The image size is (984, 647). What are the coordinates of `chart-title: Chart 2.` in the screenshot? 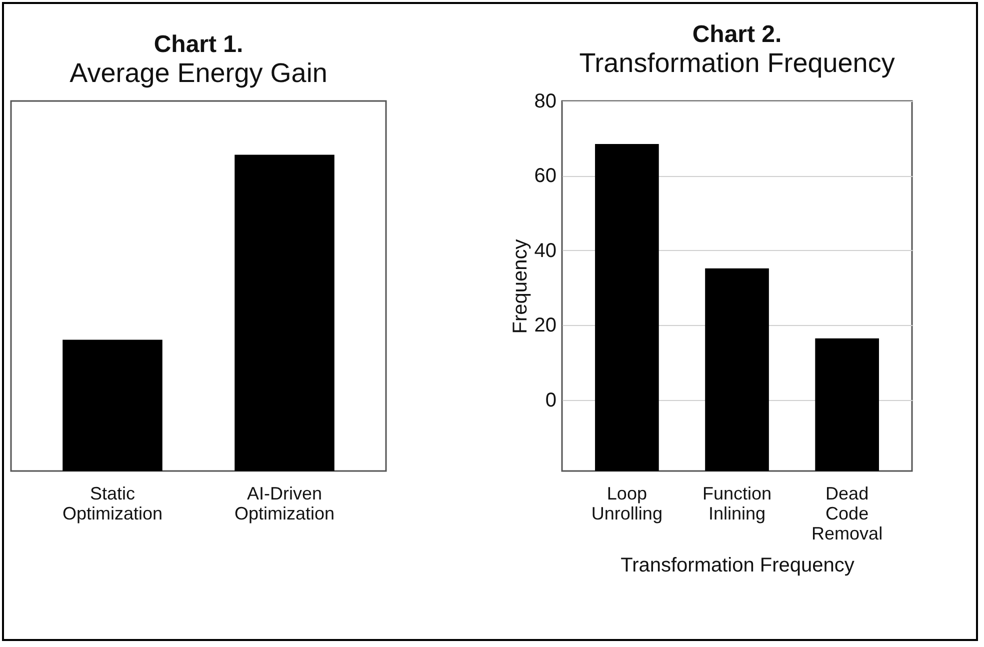 It's located at (737, 34).